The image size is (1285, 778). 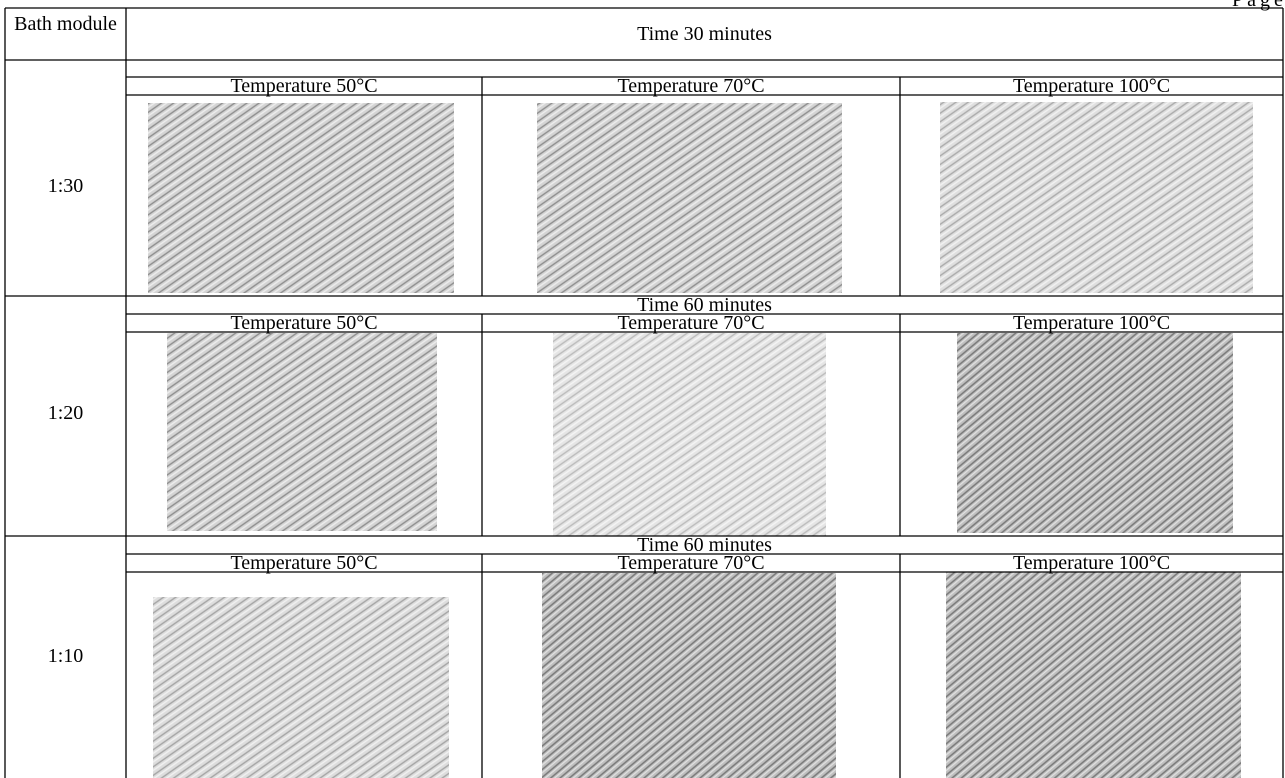 I want to click on time-header: Time 30 minutes, so click(x=704, y=34).